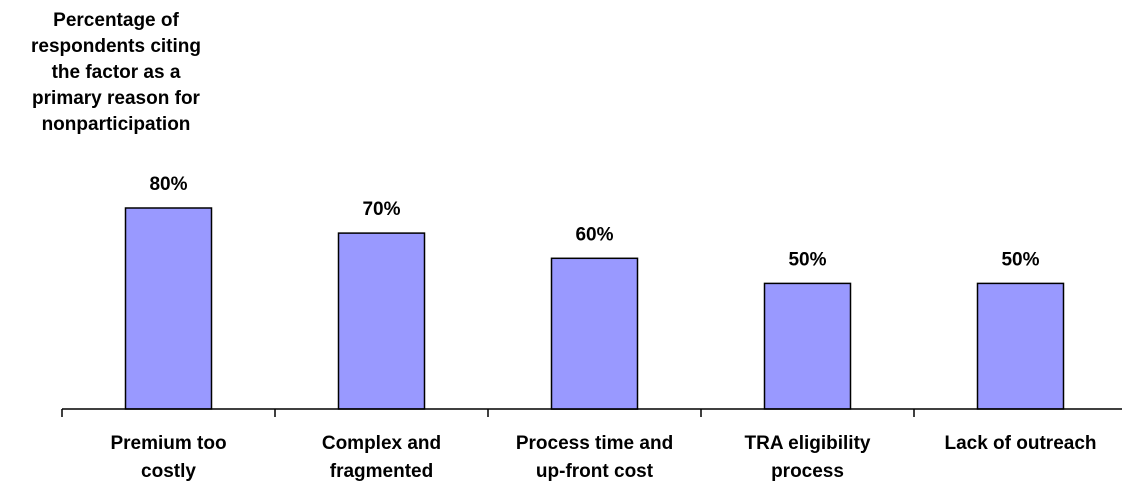 Image resolution: width=1122 pixels, height=482 pixels. Describe the element at coordinates (1020, 443) in the screenshot. I see `category-label-5: Lack of outreach` at that location.